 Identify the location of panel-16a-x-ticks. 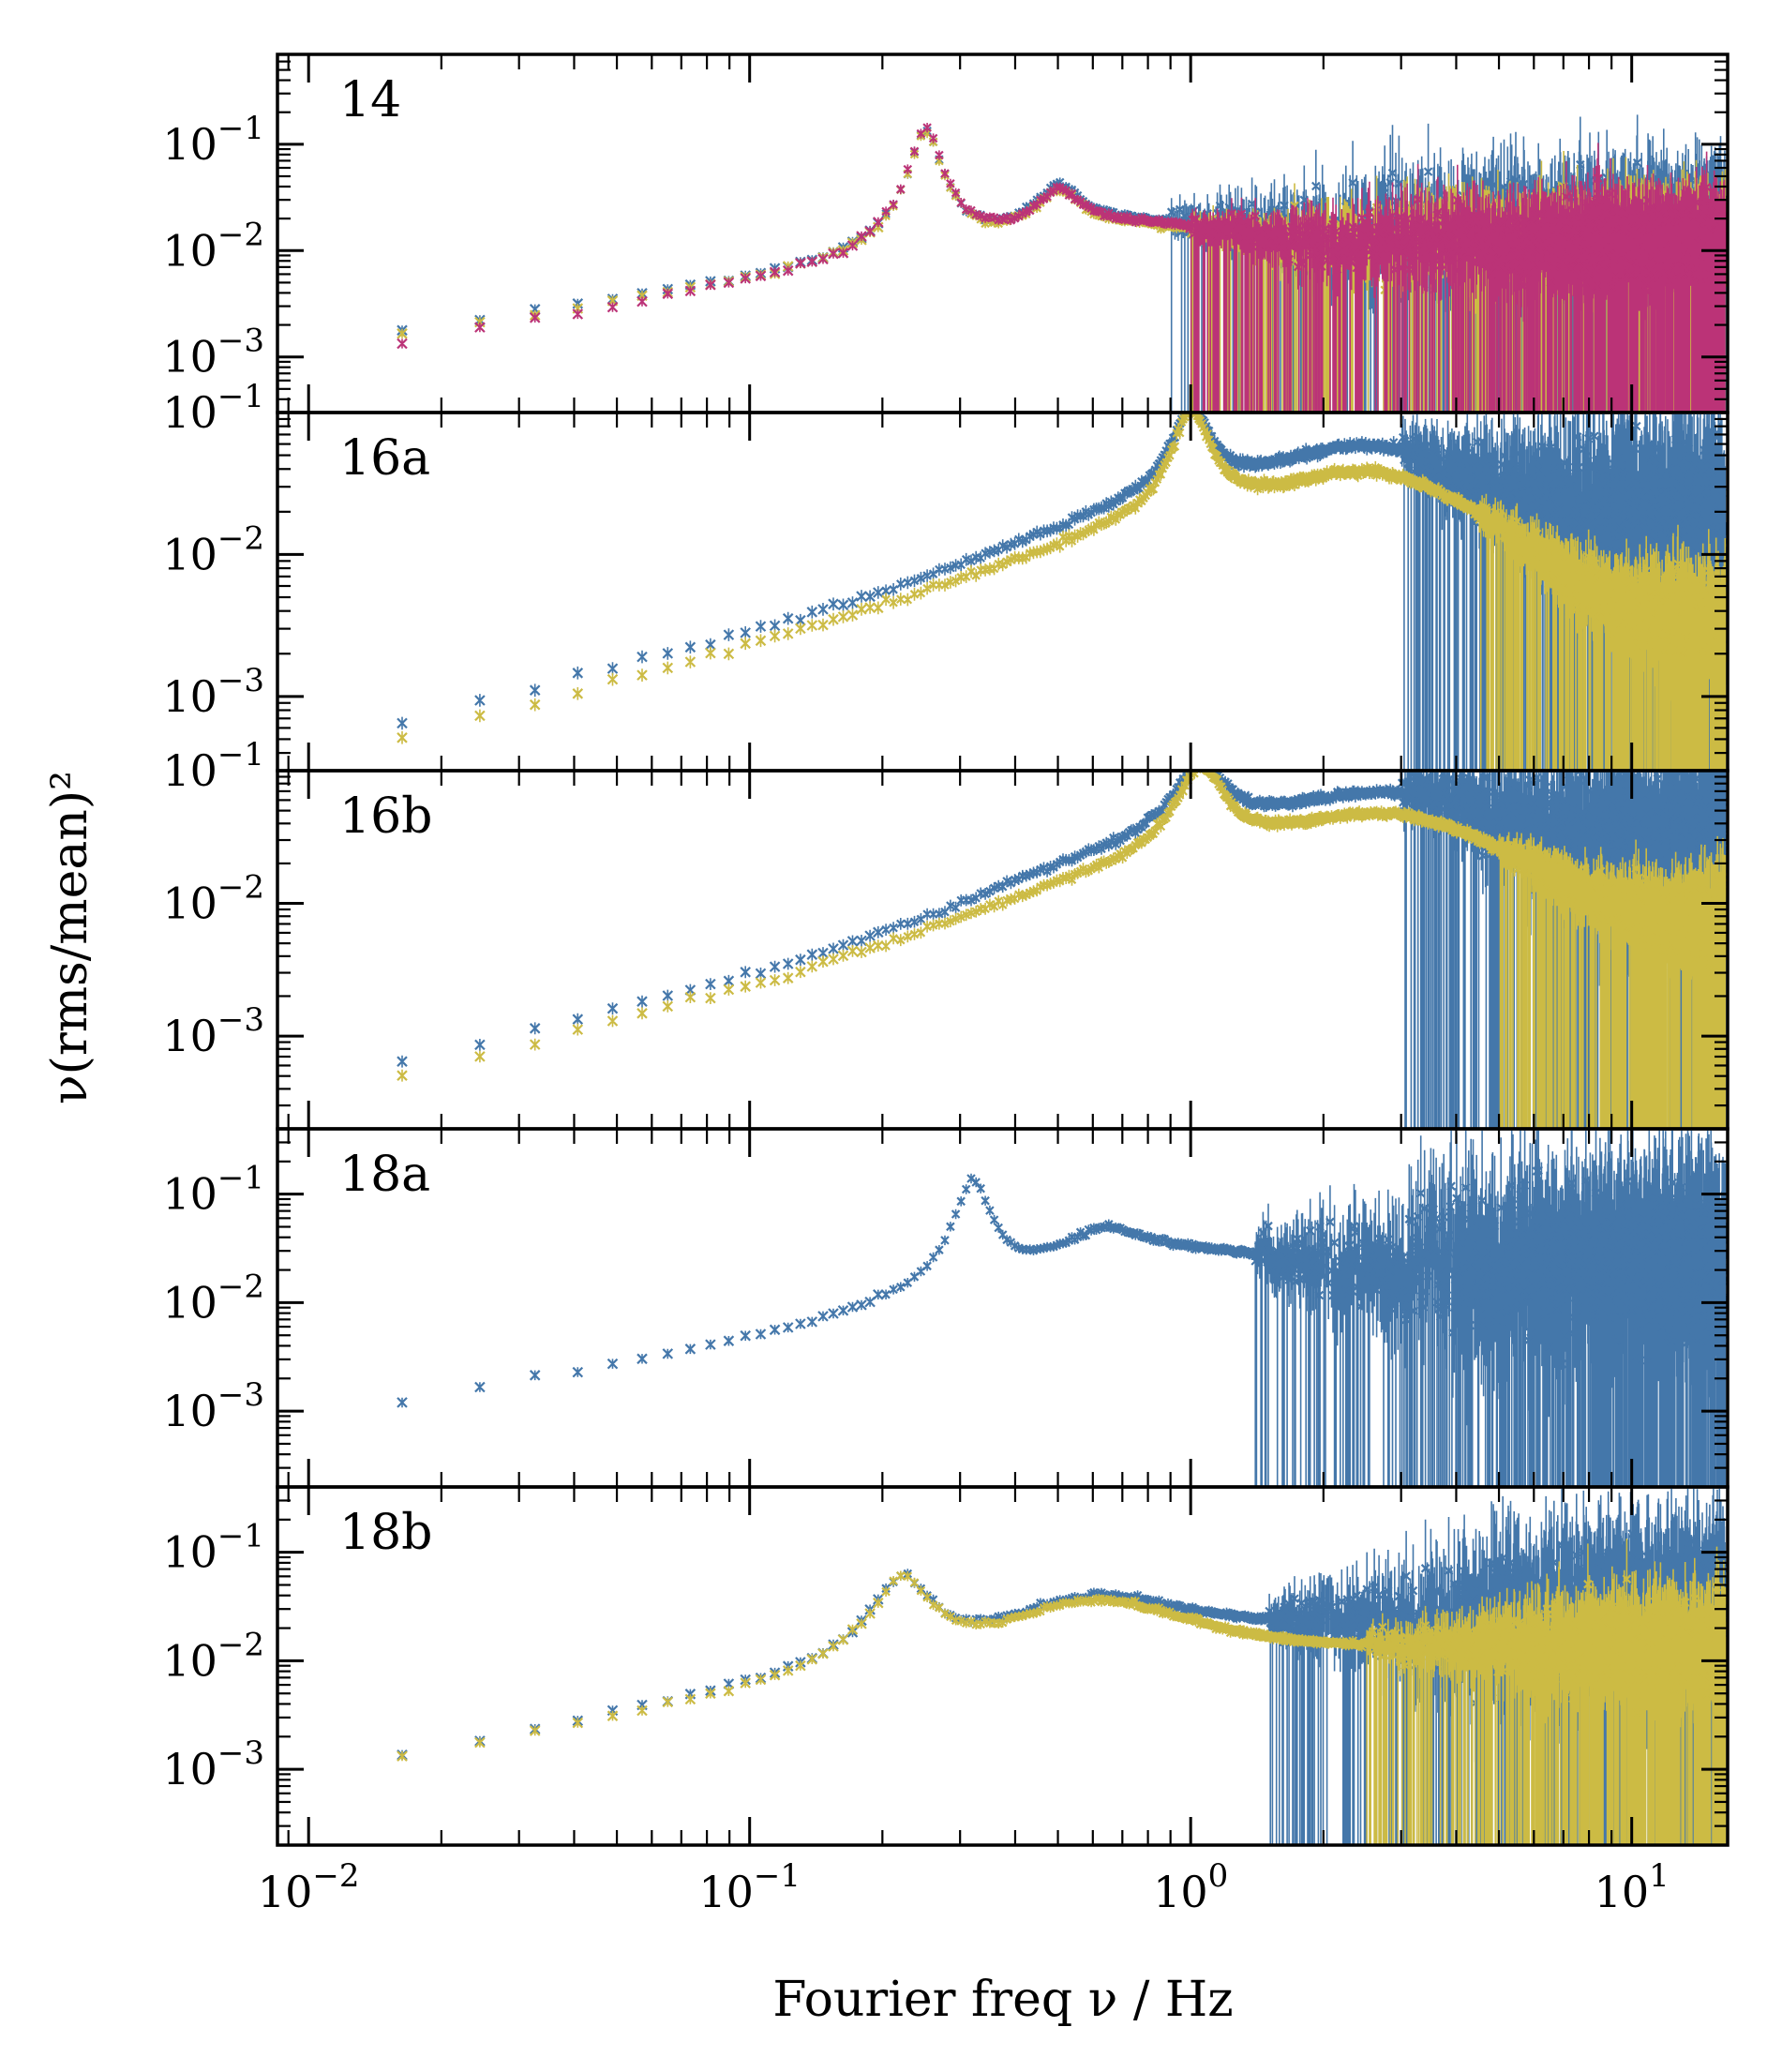
(960, 592).